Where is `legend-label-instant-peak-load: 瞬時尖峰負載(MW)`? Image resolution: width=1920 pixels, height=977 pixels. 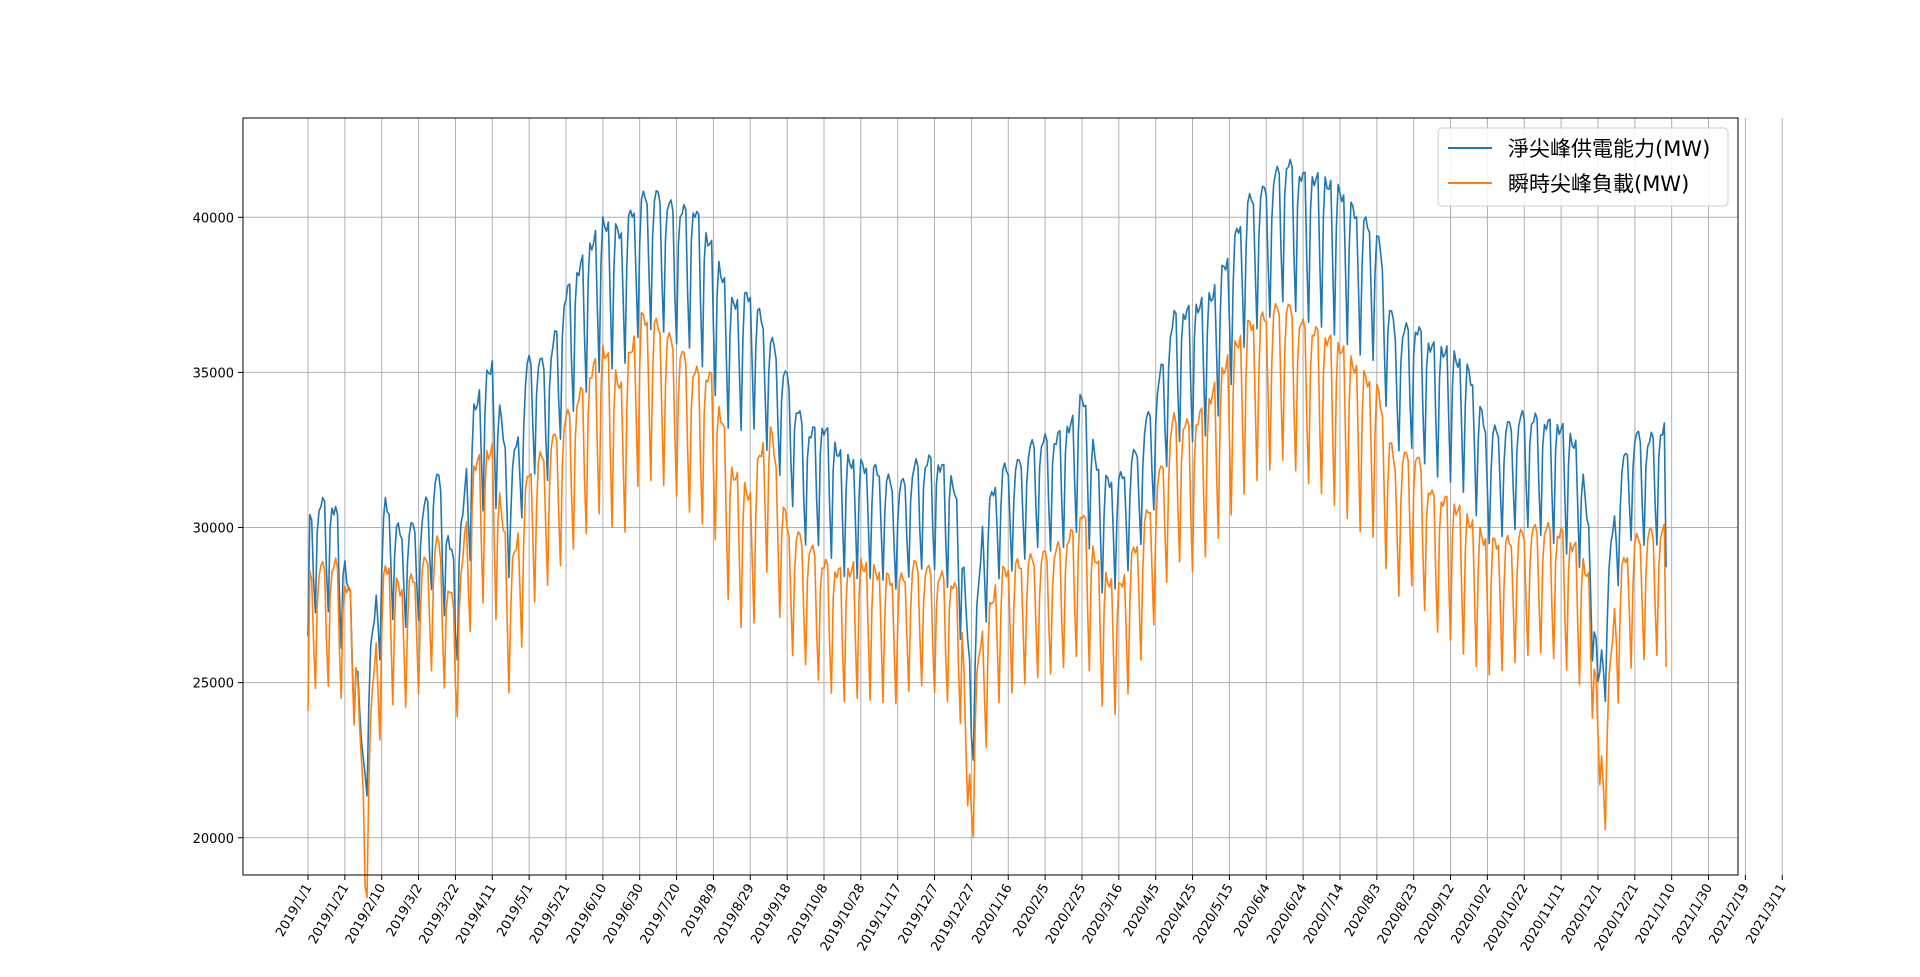 legend-label-instant-peak-load: 瞬時尖峰負載(MW) is located at coordinates (1598, 184).